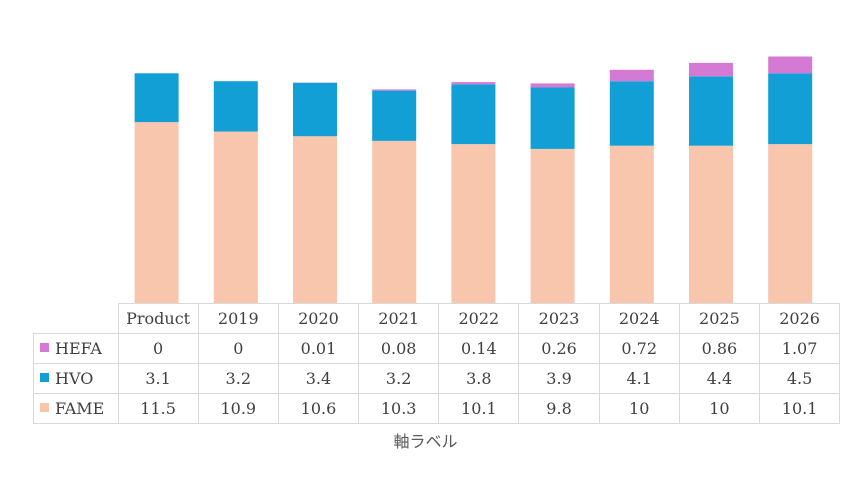  I want to click on bar-fame-2019, so click(235, 217).